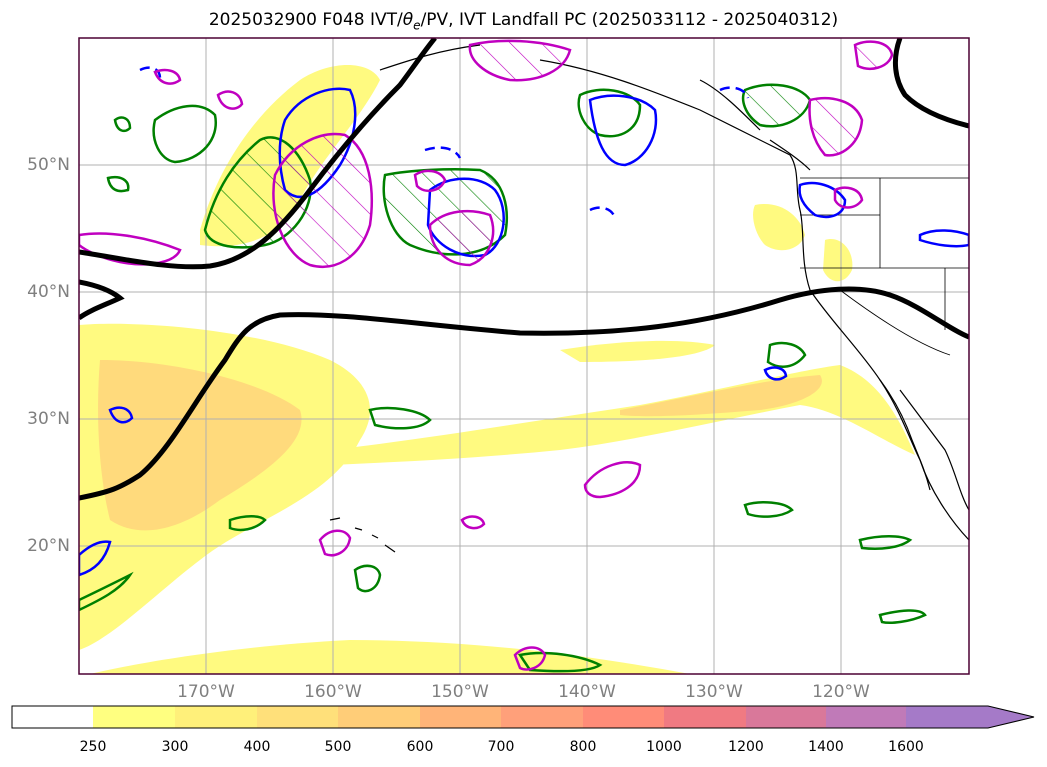 The width and height of the screenshot is (1047, 767). I want to click on colorbar-outline, so click(523, 717).